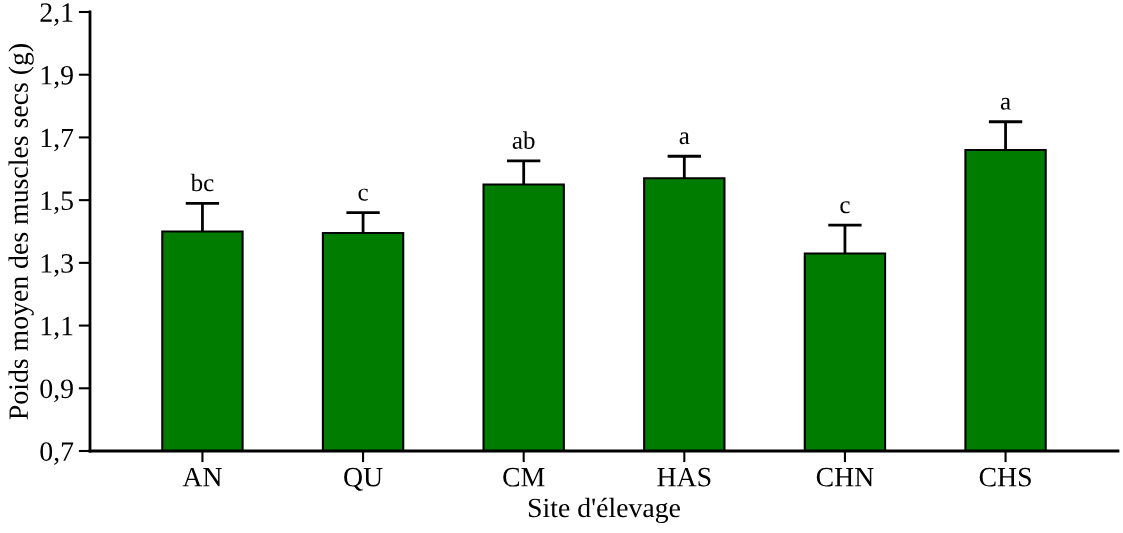 The width and height of the screenshot is (1123, 533). What do you see at coordinates (57, 328) in the screenshot?
I see `y-tick-label: 1,1` at bounding box center [57, 328].